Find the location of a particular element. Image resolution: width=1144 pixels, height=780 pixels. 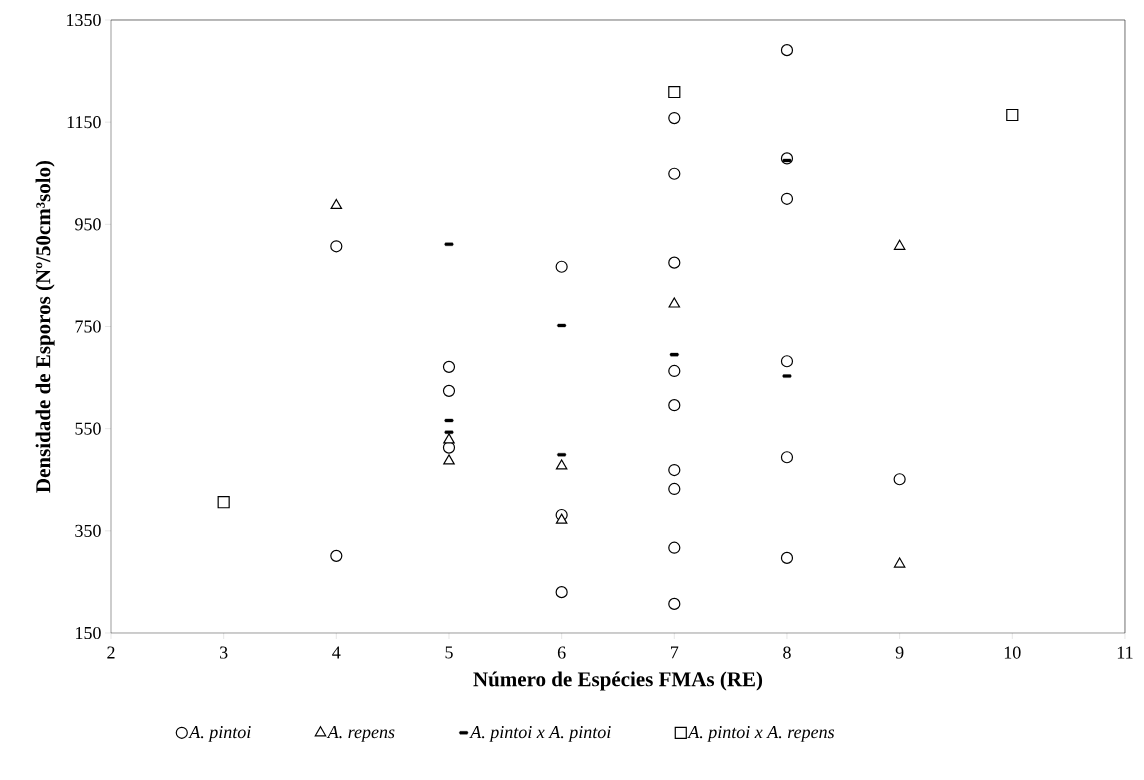

x-tick-label: 3 is located at coordinates (224, 652).